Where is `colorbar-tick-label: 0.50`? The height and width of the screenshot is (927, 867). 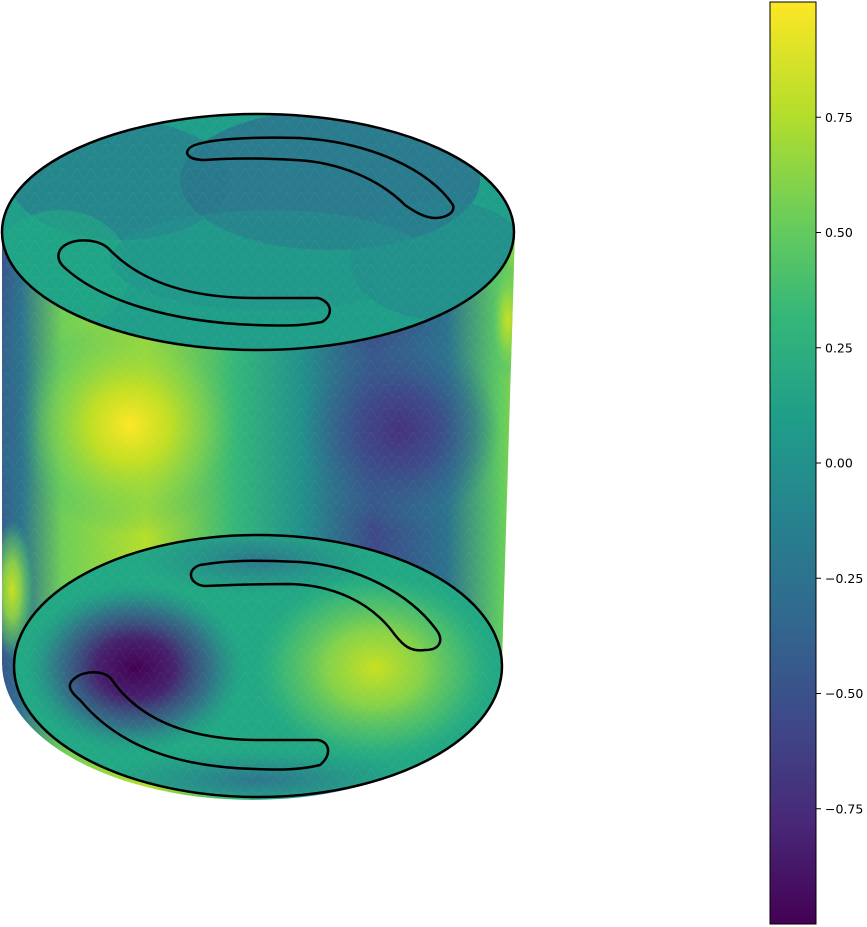
colorbar-tick-label: 0.50 is located at coordinates (839, 232).